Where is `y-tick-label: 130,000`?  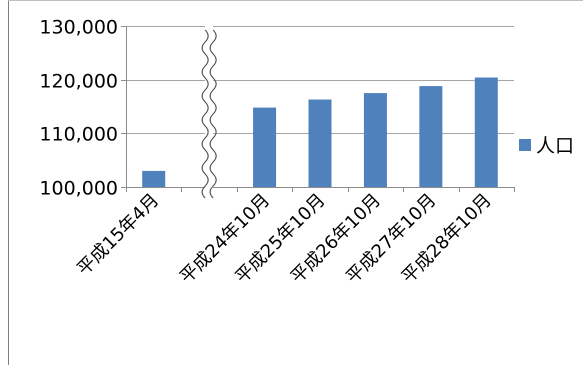
y-tick-label: 130,000 is located at coordinates (78, 28).